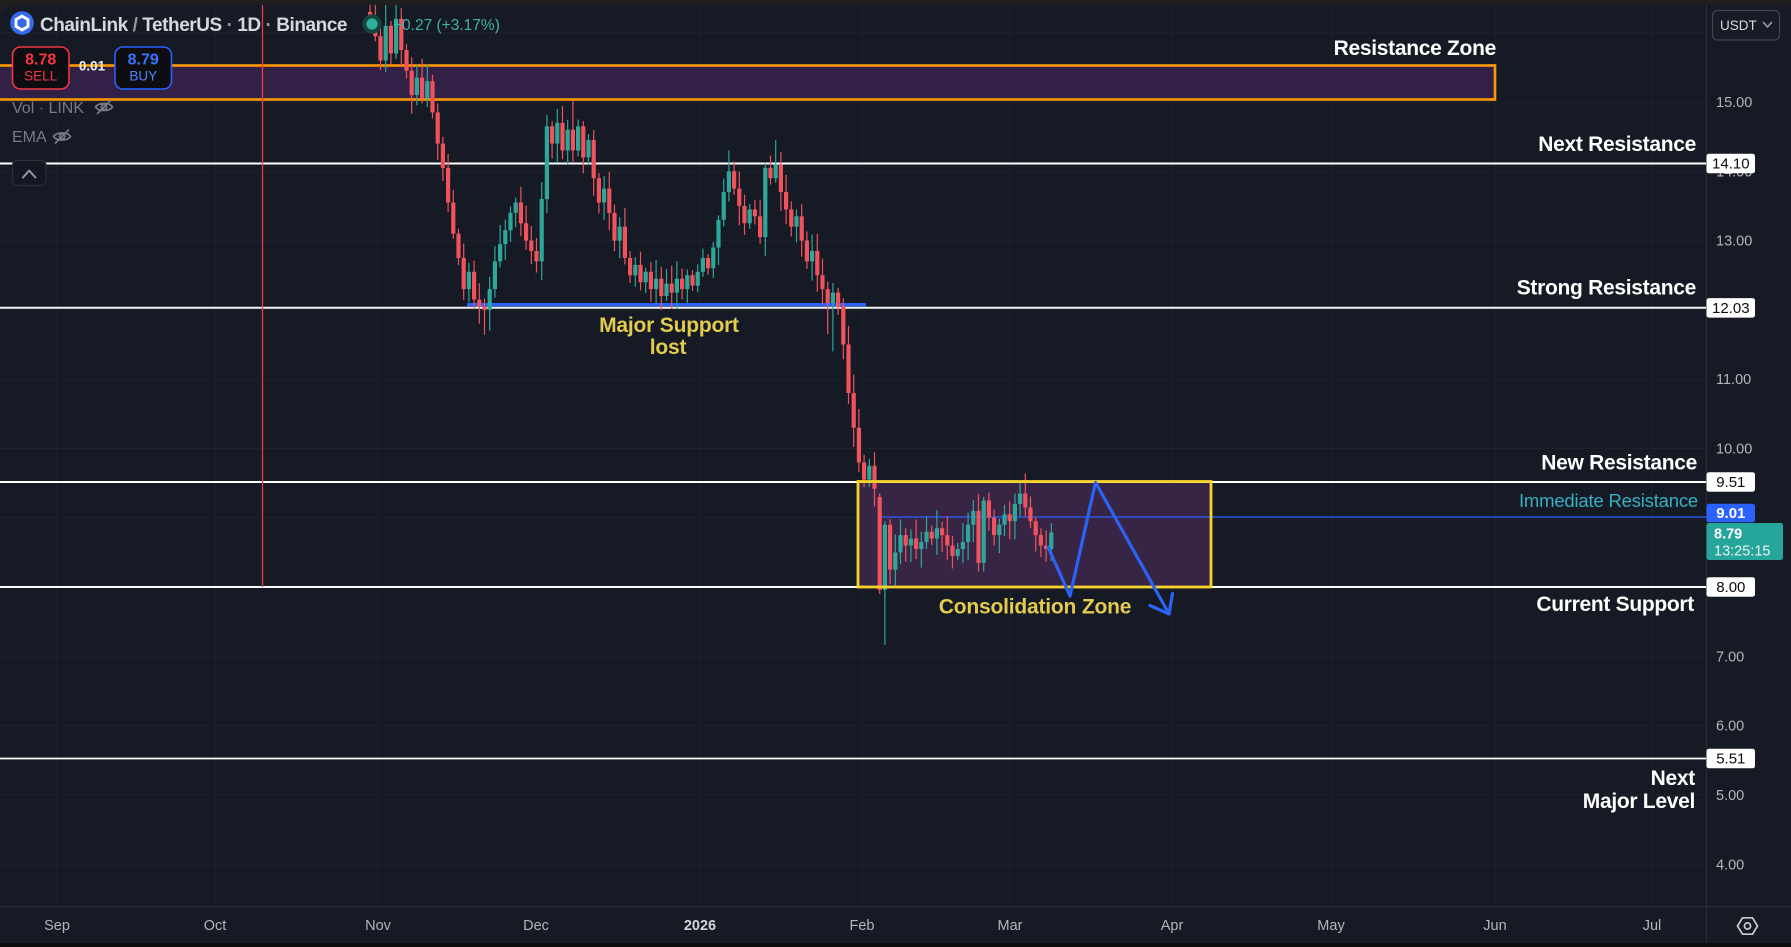 The image size is (1791, 947). I want to click on svg-text: 5.00, so click(1730, 796).